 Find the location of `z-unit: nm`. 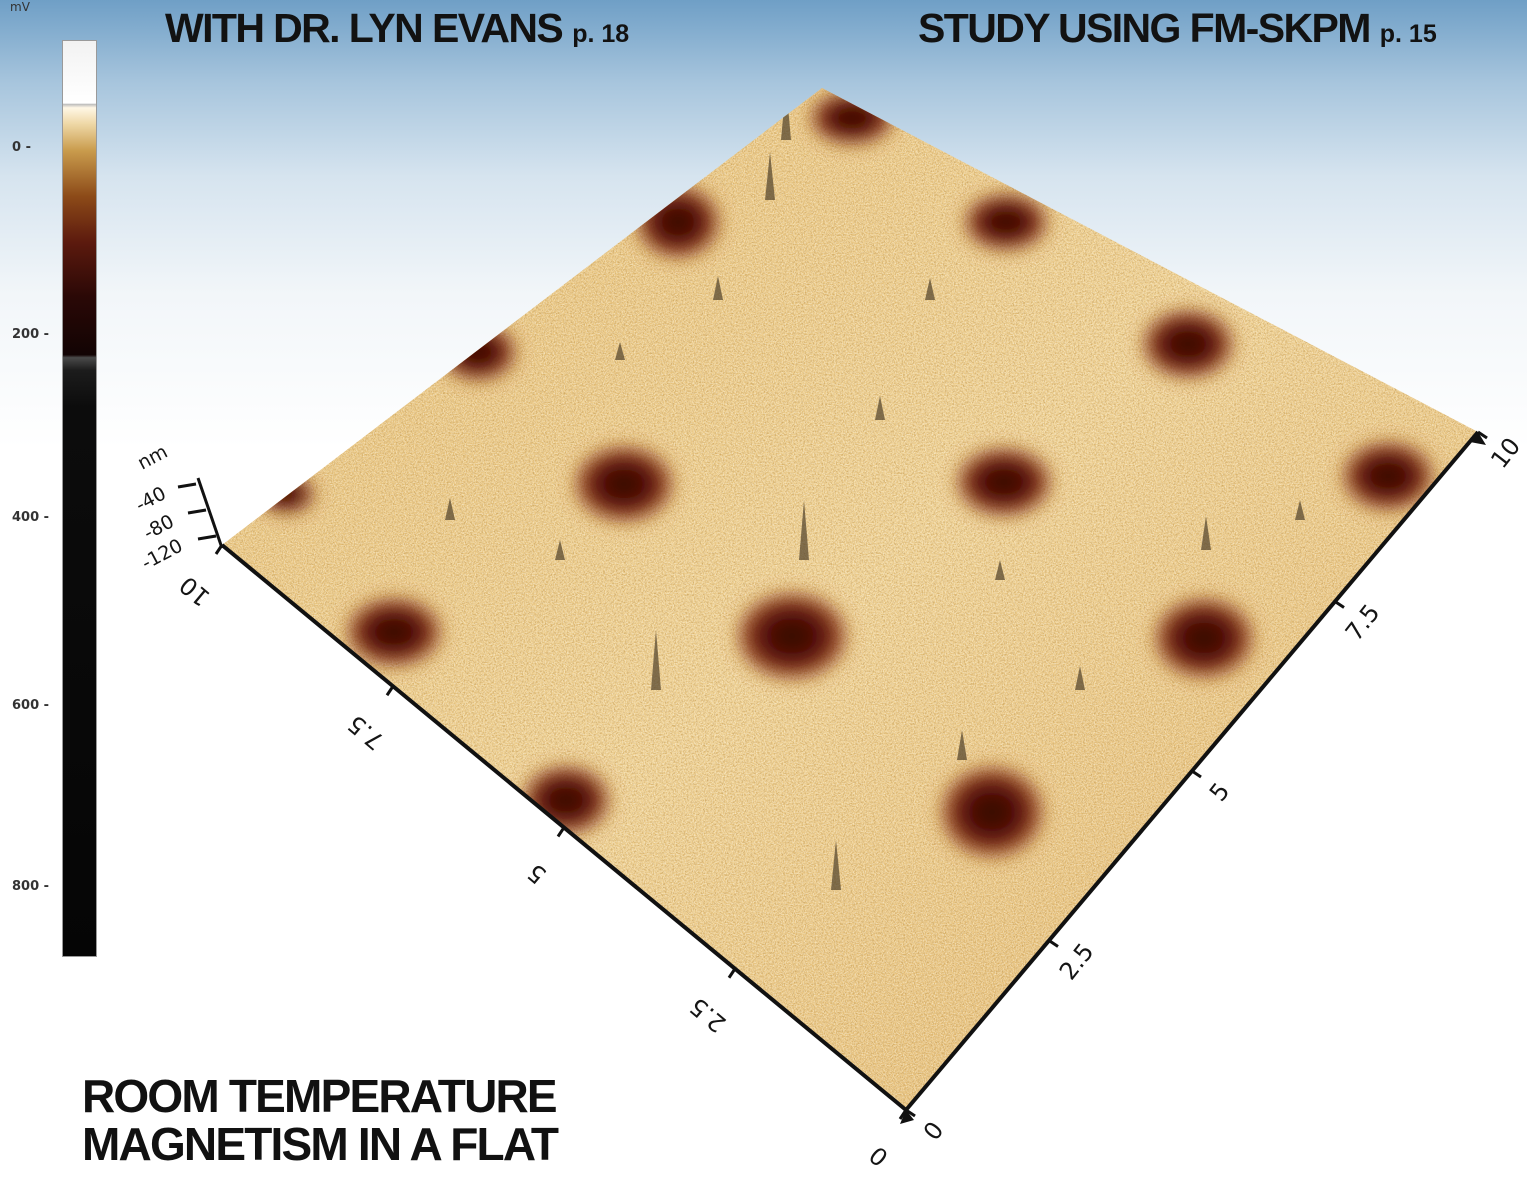

z-unit: nm is located at coordinates (152, 458).